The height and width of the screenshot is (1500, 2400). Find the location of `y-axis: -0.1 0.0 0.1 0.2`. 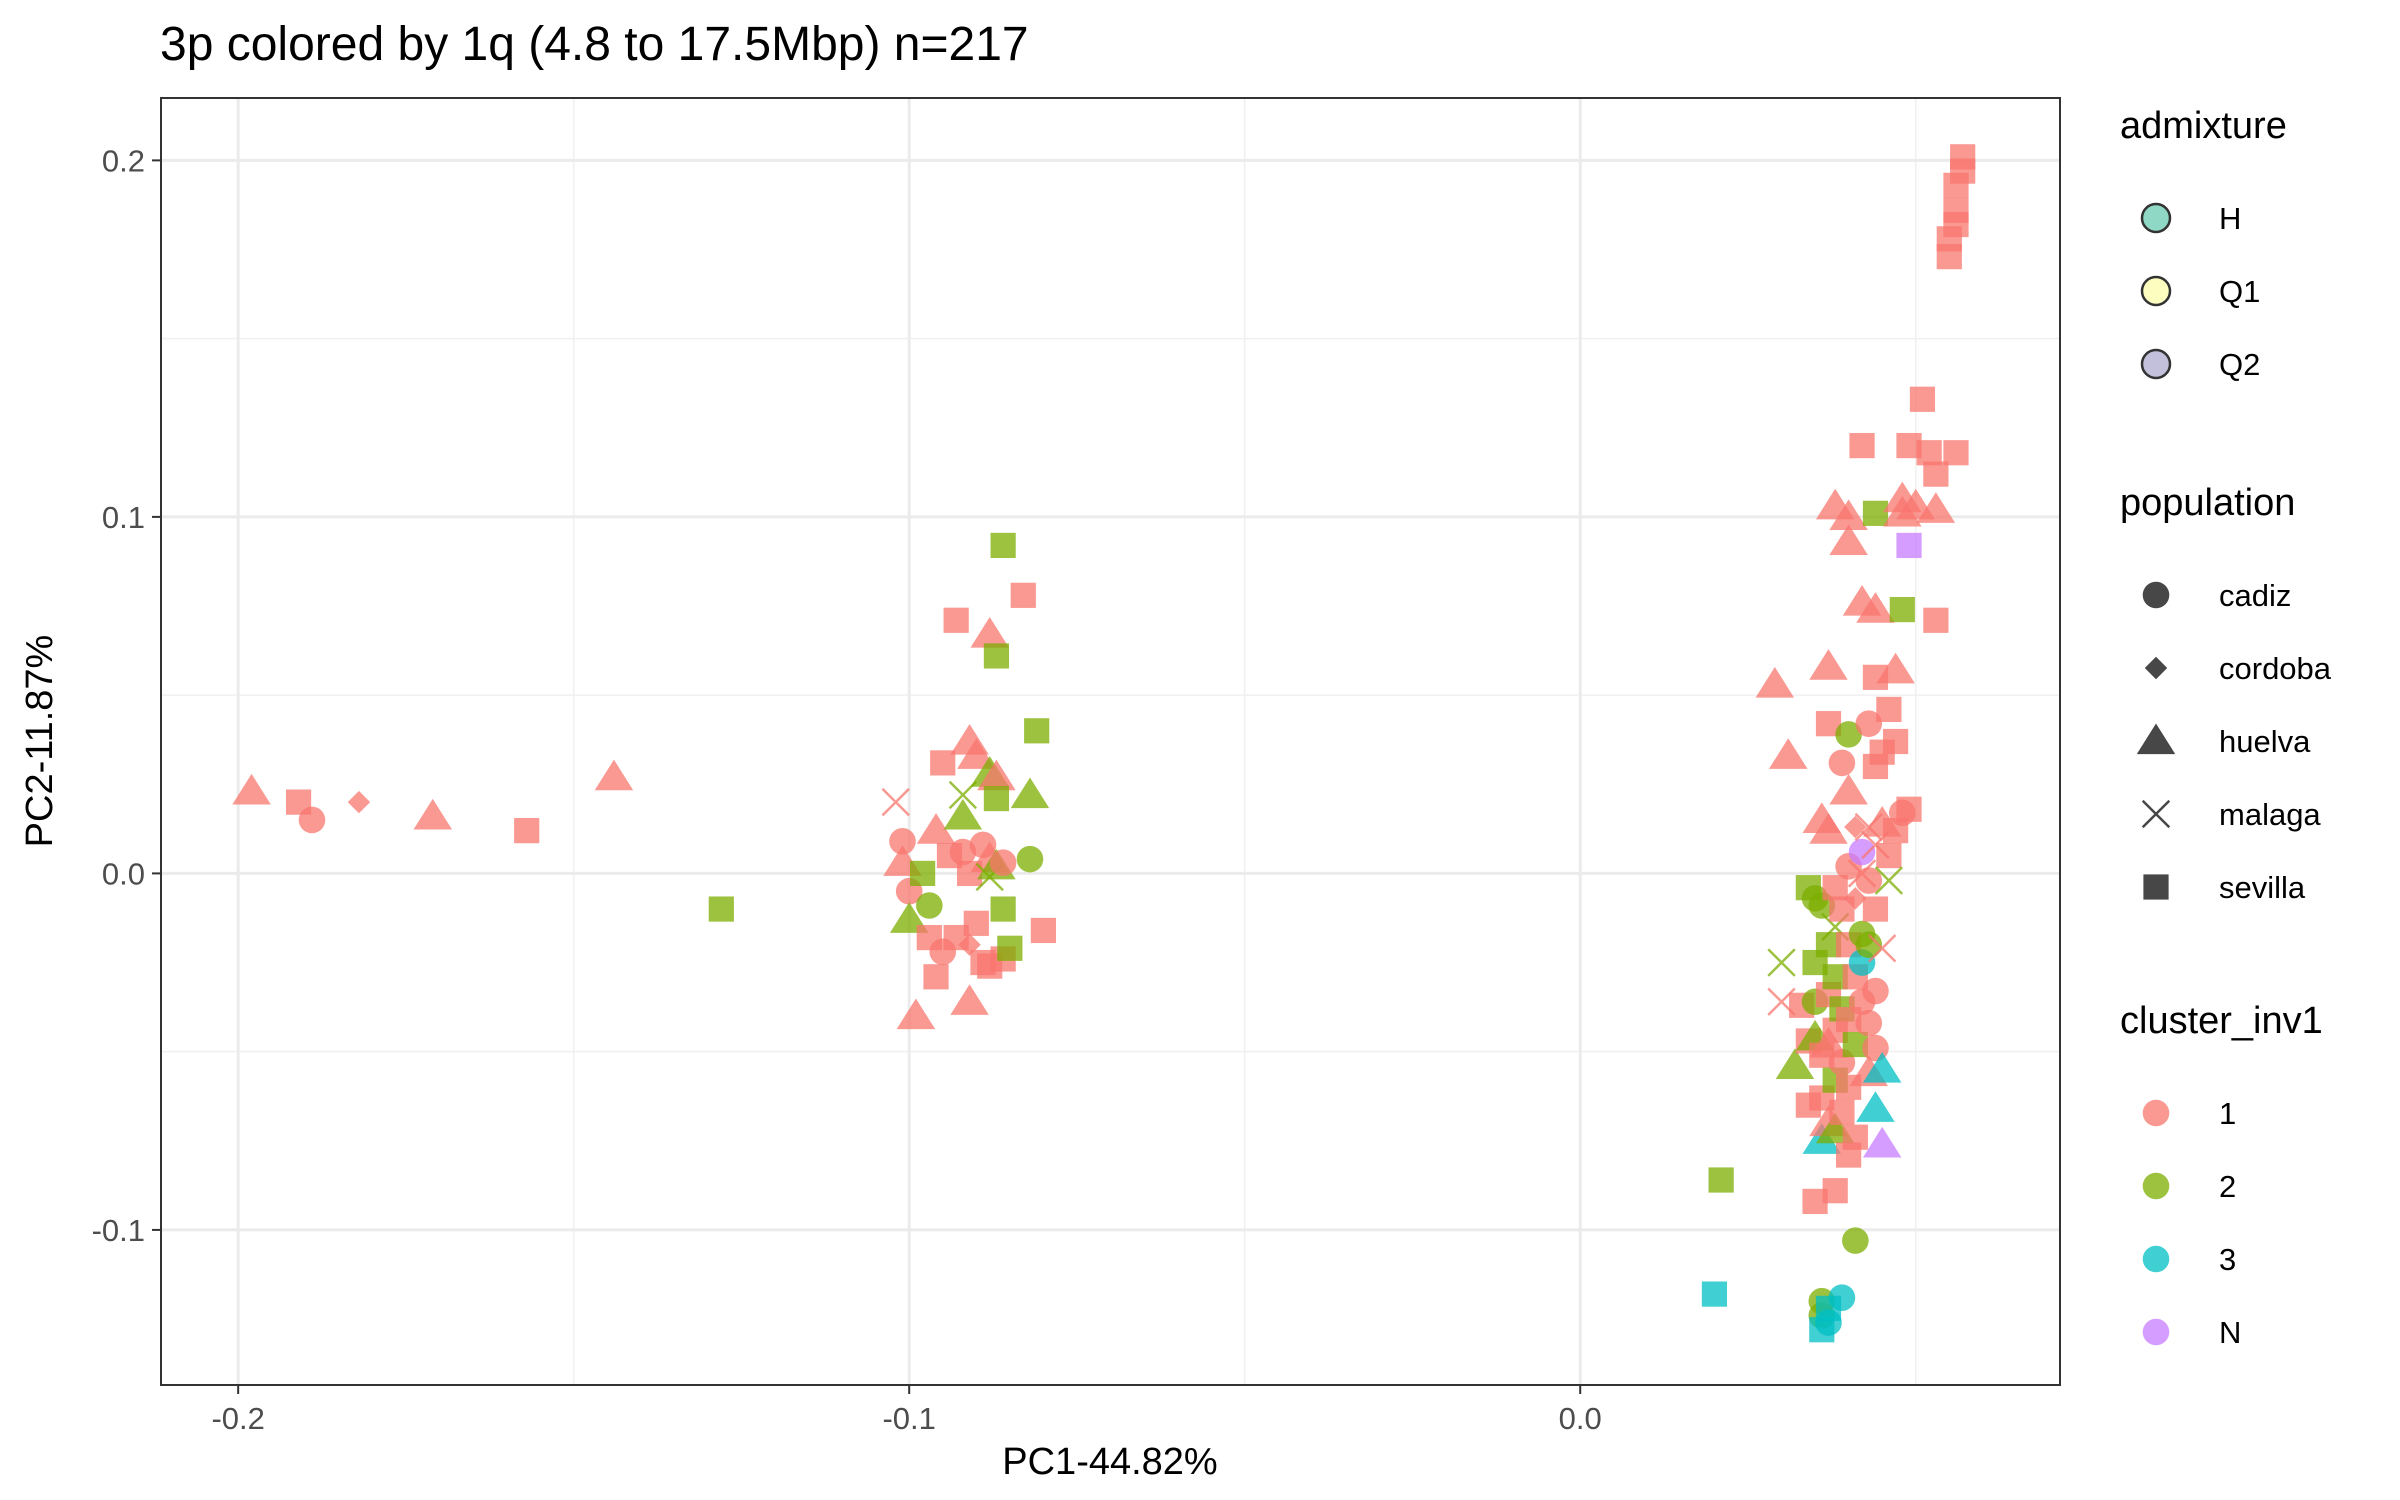

y-axis: -0.1 0.0 0.1 0.2 is located at coordinates (126, 695).